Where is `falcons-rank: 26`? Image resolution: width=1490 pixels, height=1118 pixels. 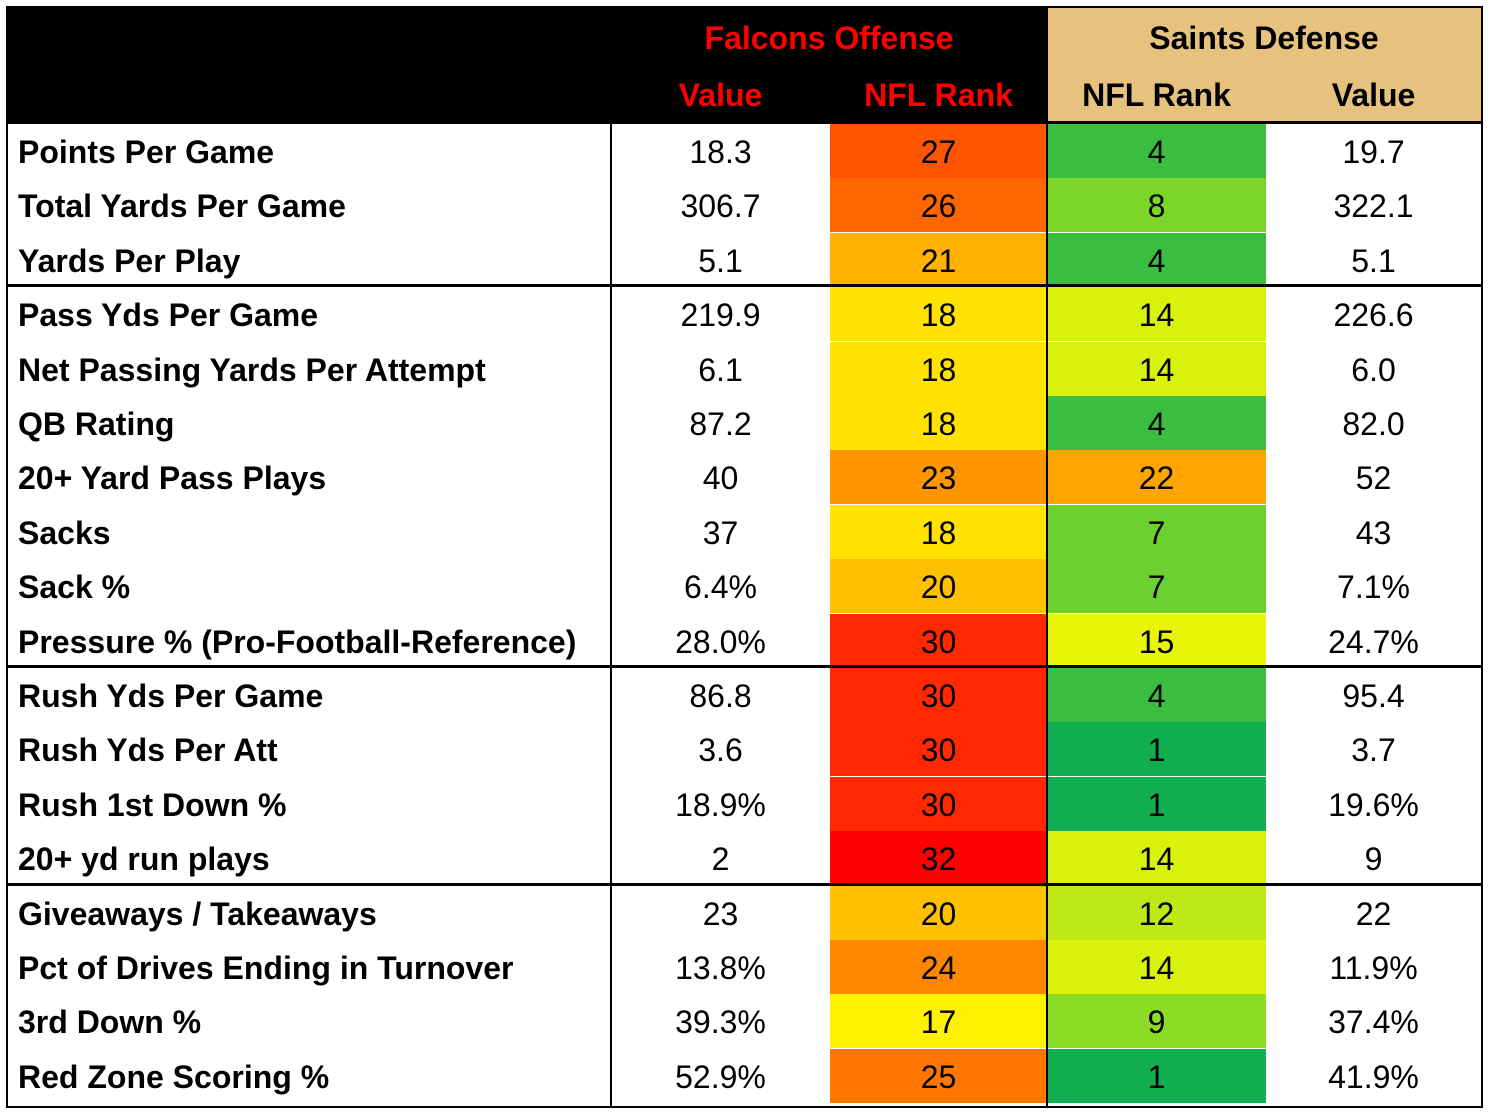
falcons-rank: 26 is located at coordinates (938, 205).